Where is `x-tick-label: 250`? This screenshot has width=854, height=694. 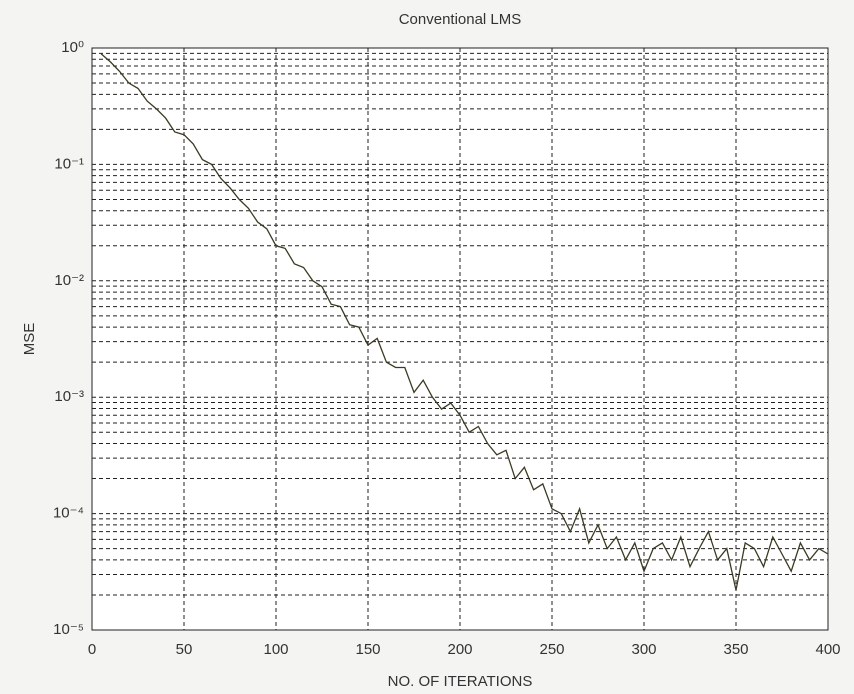
x-tick-label: 250 is located at coordinates (551, 649).